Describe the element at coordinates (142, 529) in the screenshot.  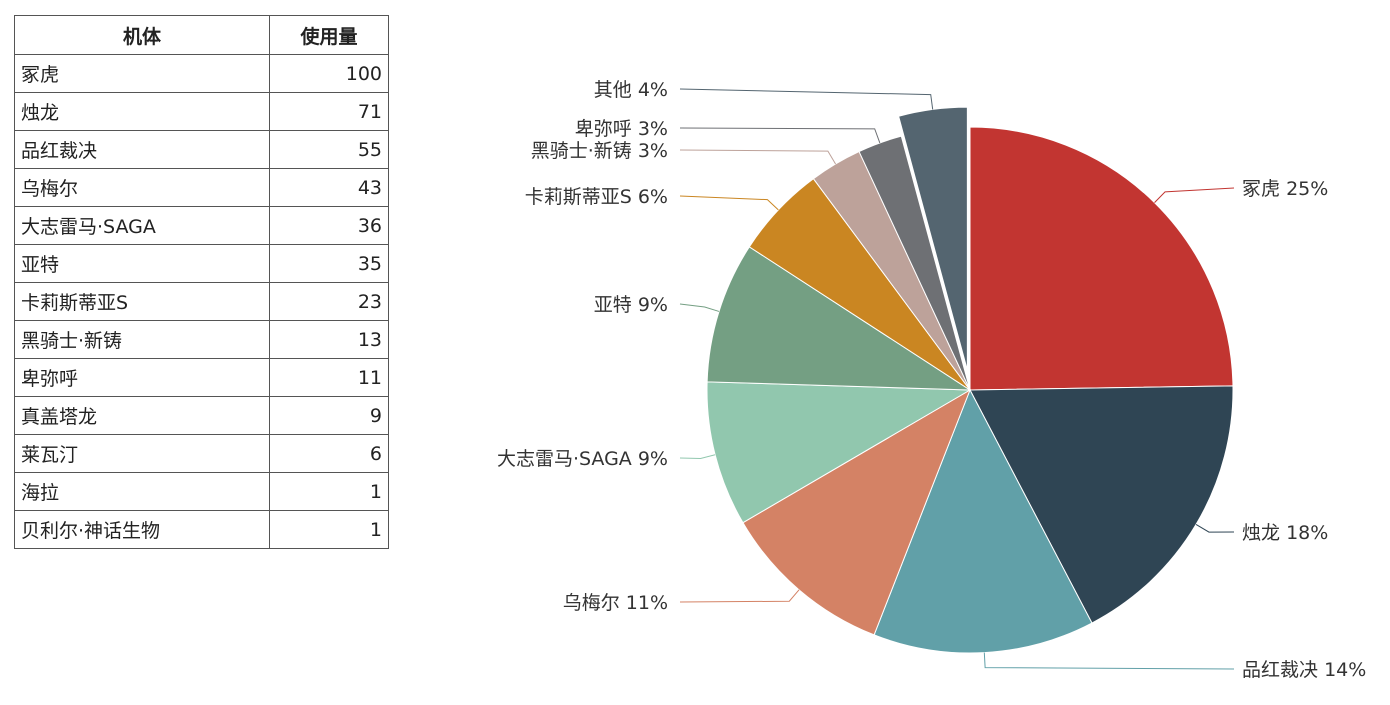
I see `cell-name: 贝利尔·神话生物` at that location.